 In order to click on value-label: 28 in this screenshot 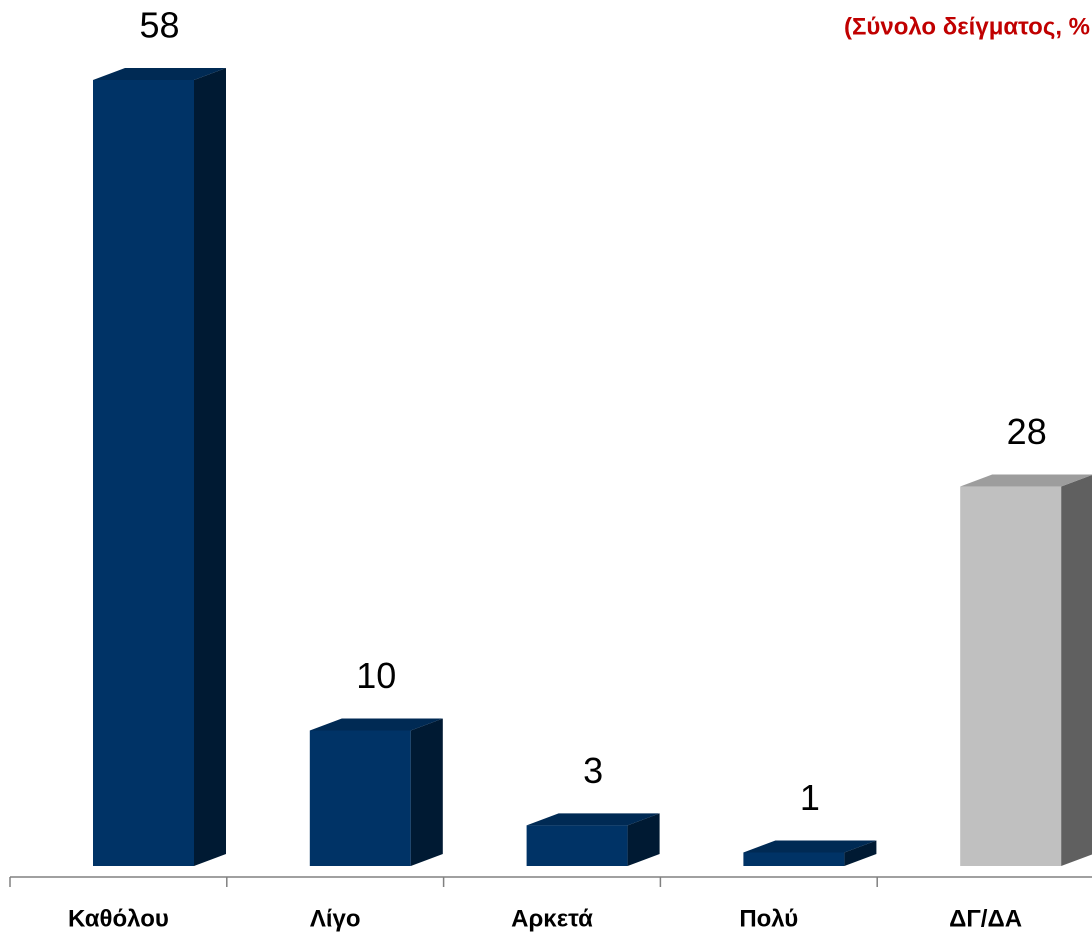, I will do `click(1027, 431)`.